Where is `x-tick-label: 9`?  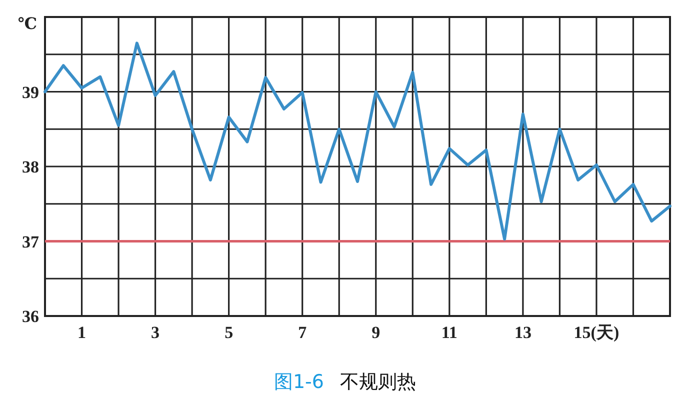 x-tick-label: 9 is located at coordinates (376, 332).